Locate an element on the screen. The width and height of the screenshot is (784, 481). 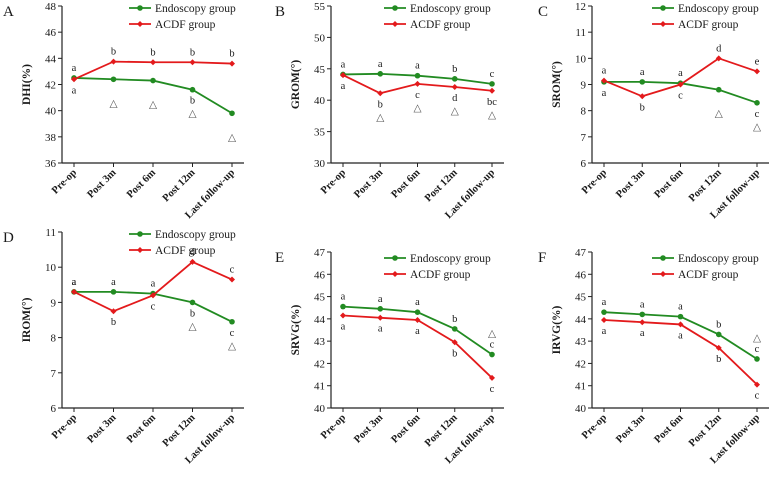
y-tick-label: 44 is located at coordinates (581, 320).